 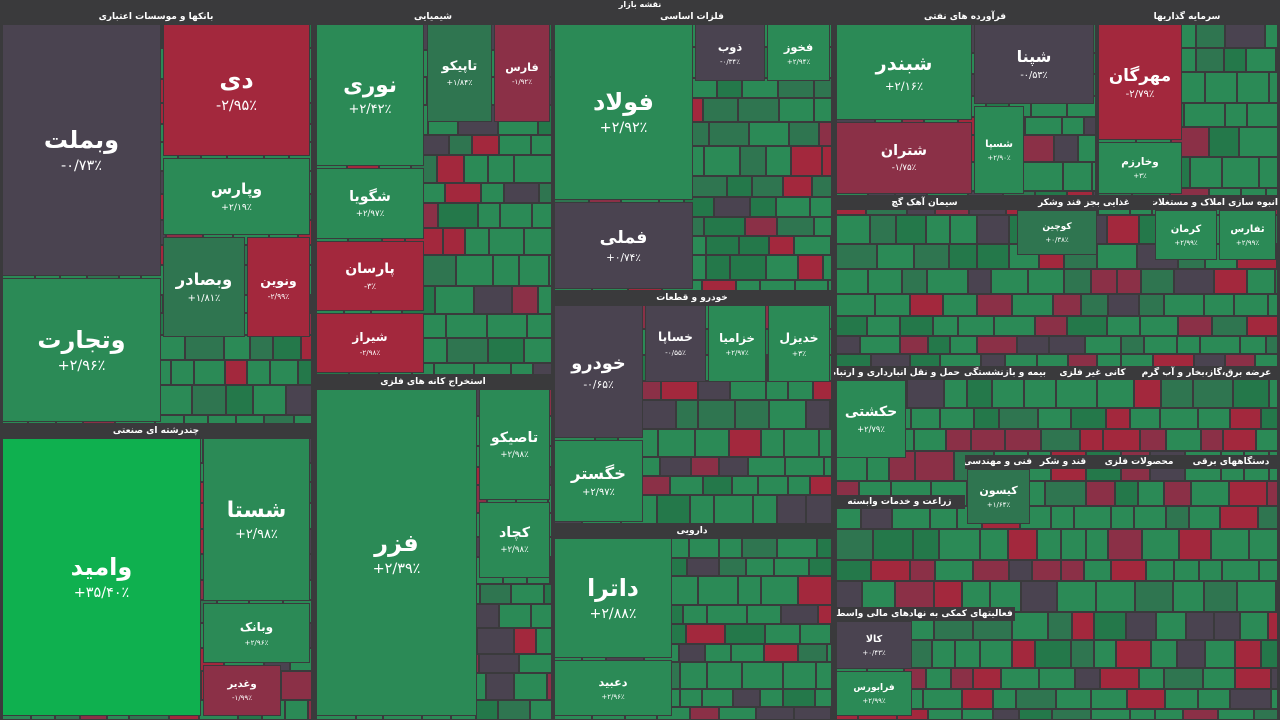 What do you see at coordinates (370, 276) in the screenshot?
I see `stock-tile: پارسان -۳٪` at bounding box center [370, 276].